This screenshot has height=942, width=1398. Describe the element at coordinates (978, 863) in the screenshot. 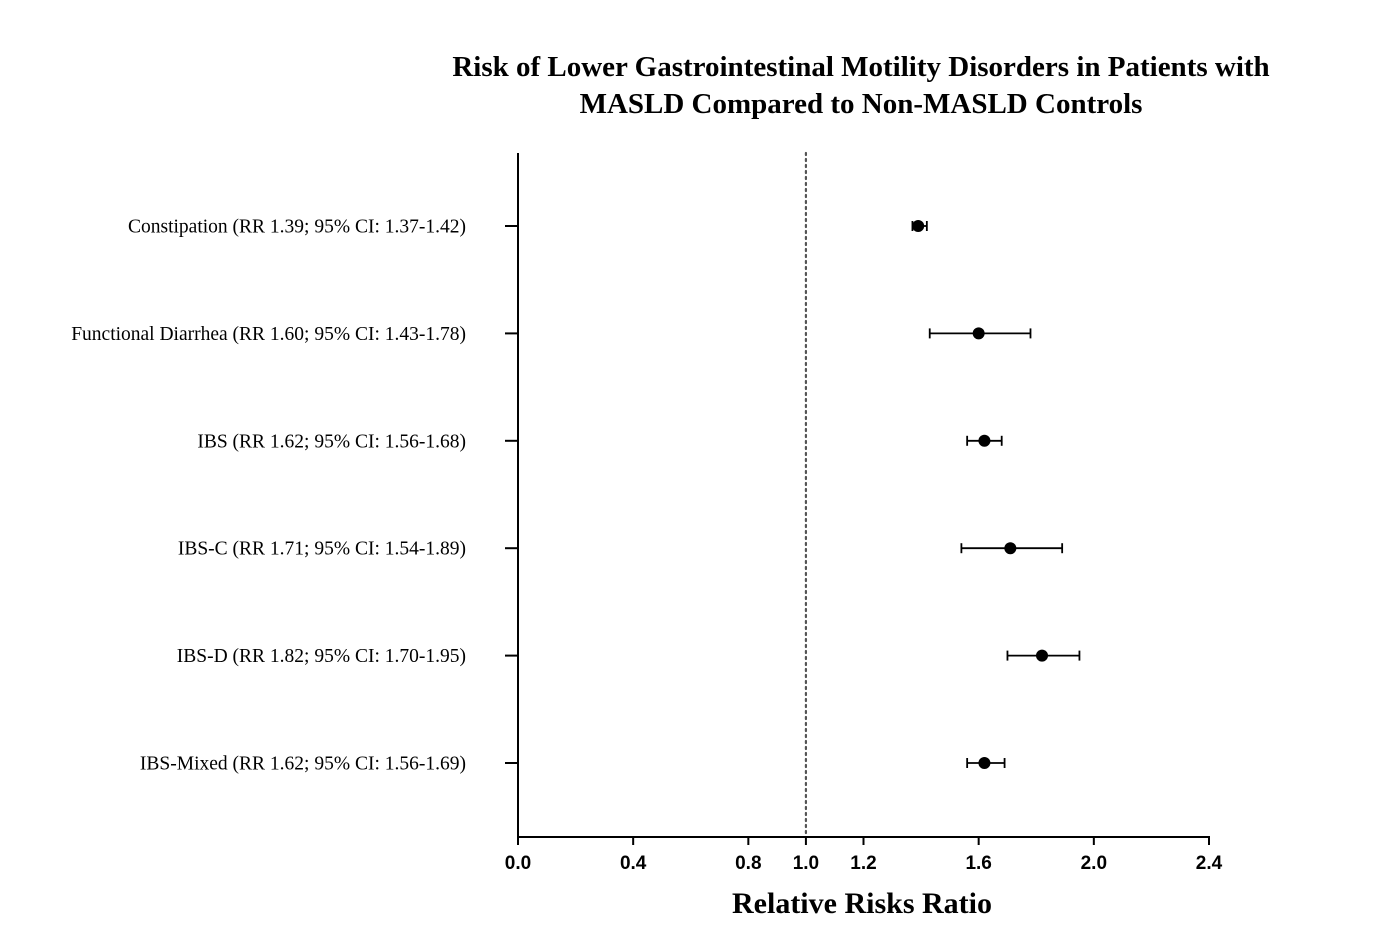

I see `x-tick-label: 1.6` at that location.